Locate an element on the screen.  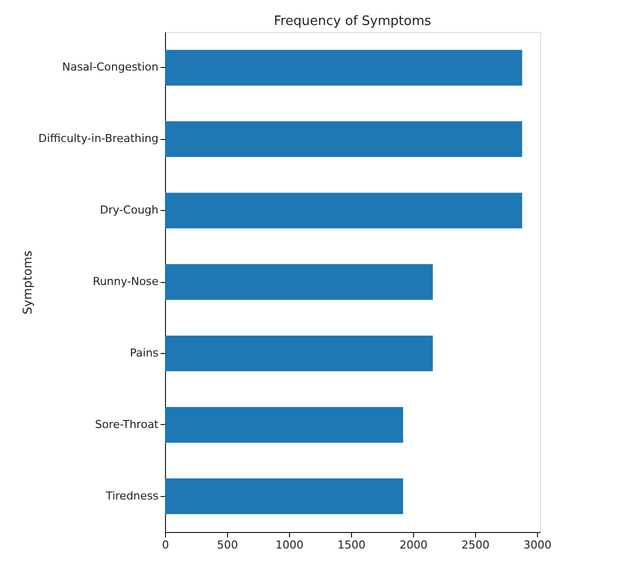
y-tick-label: Nasal-Congestion is located at coordinates (110, 67).